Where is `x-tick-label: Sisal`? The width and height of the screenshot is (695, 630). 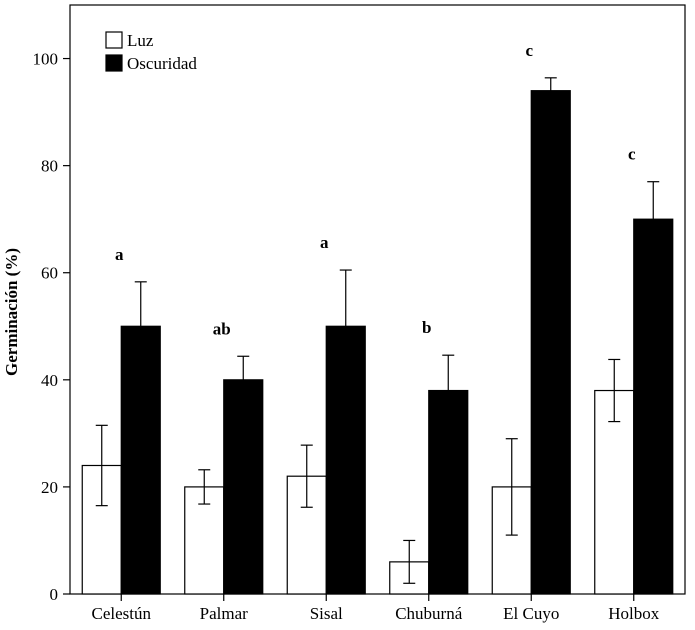
x-tick-label: Sisal is located at coordinates (326, 613).